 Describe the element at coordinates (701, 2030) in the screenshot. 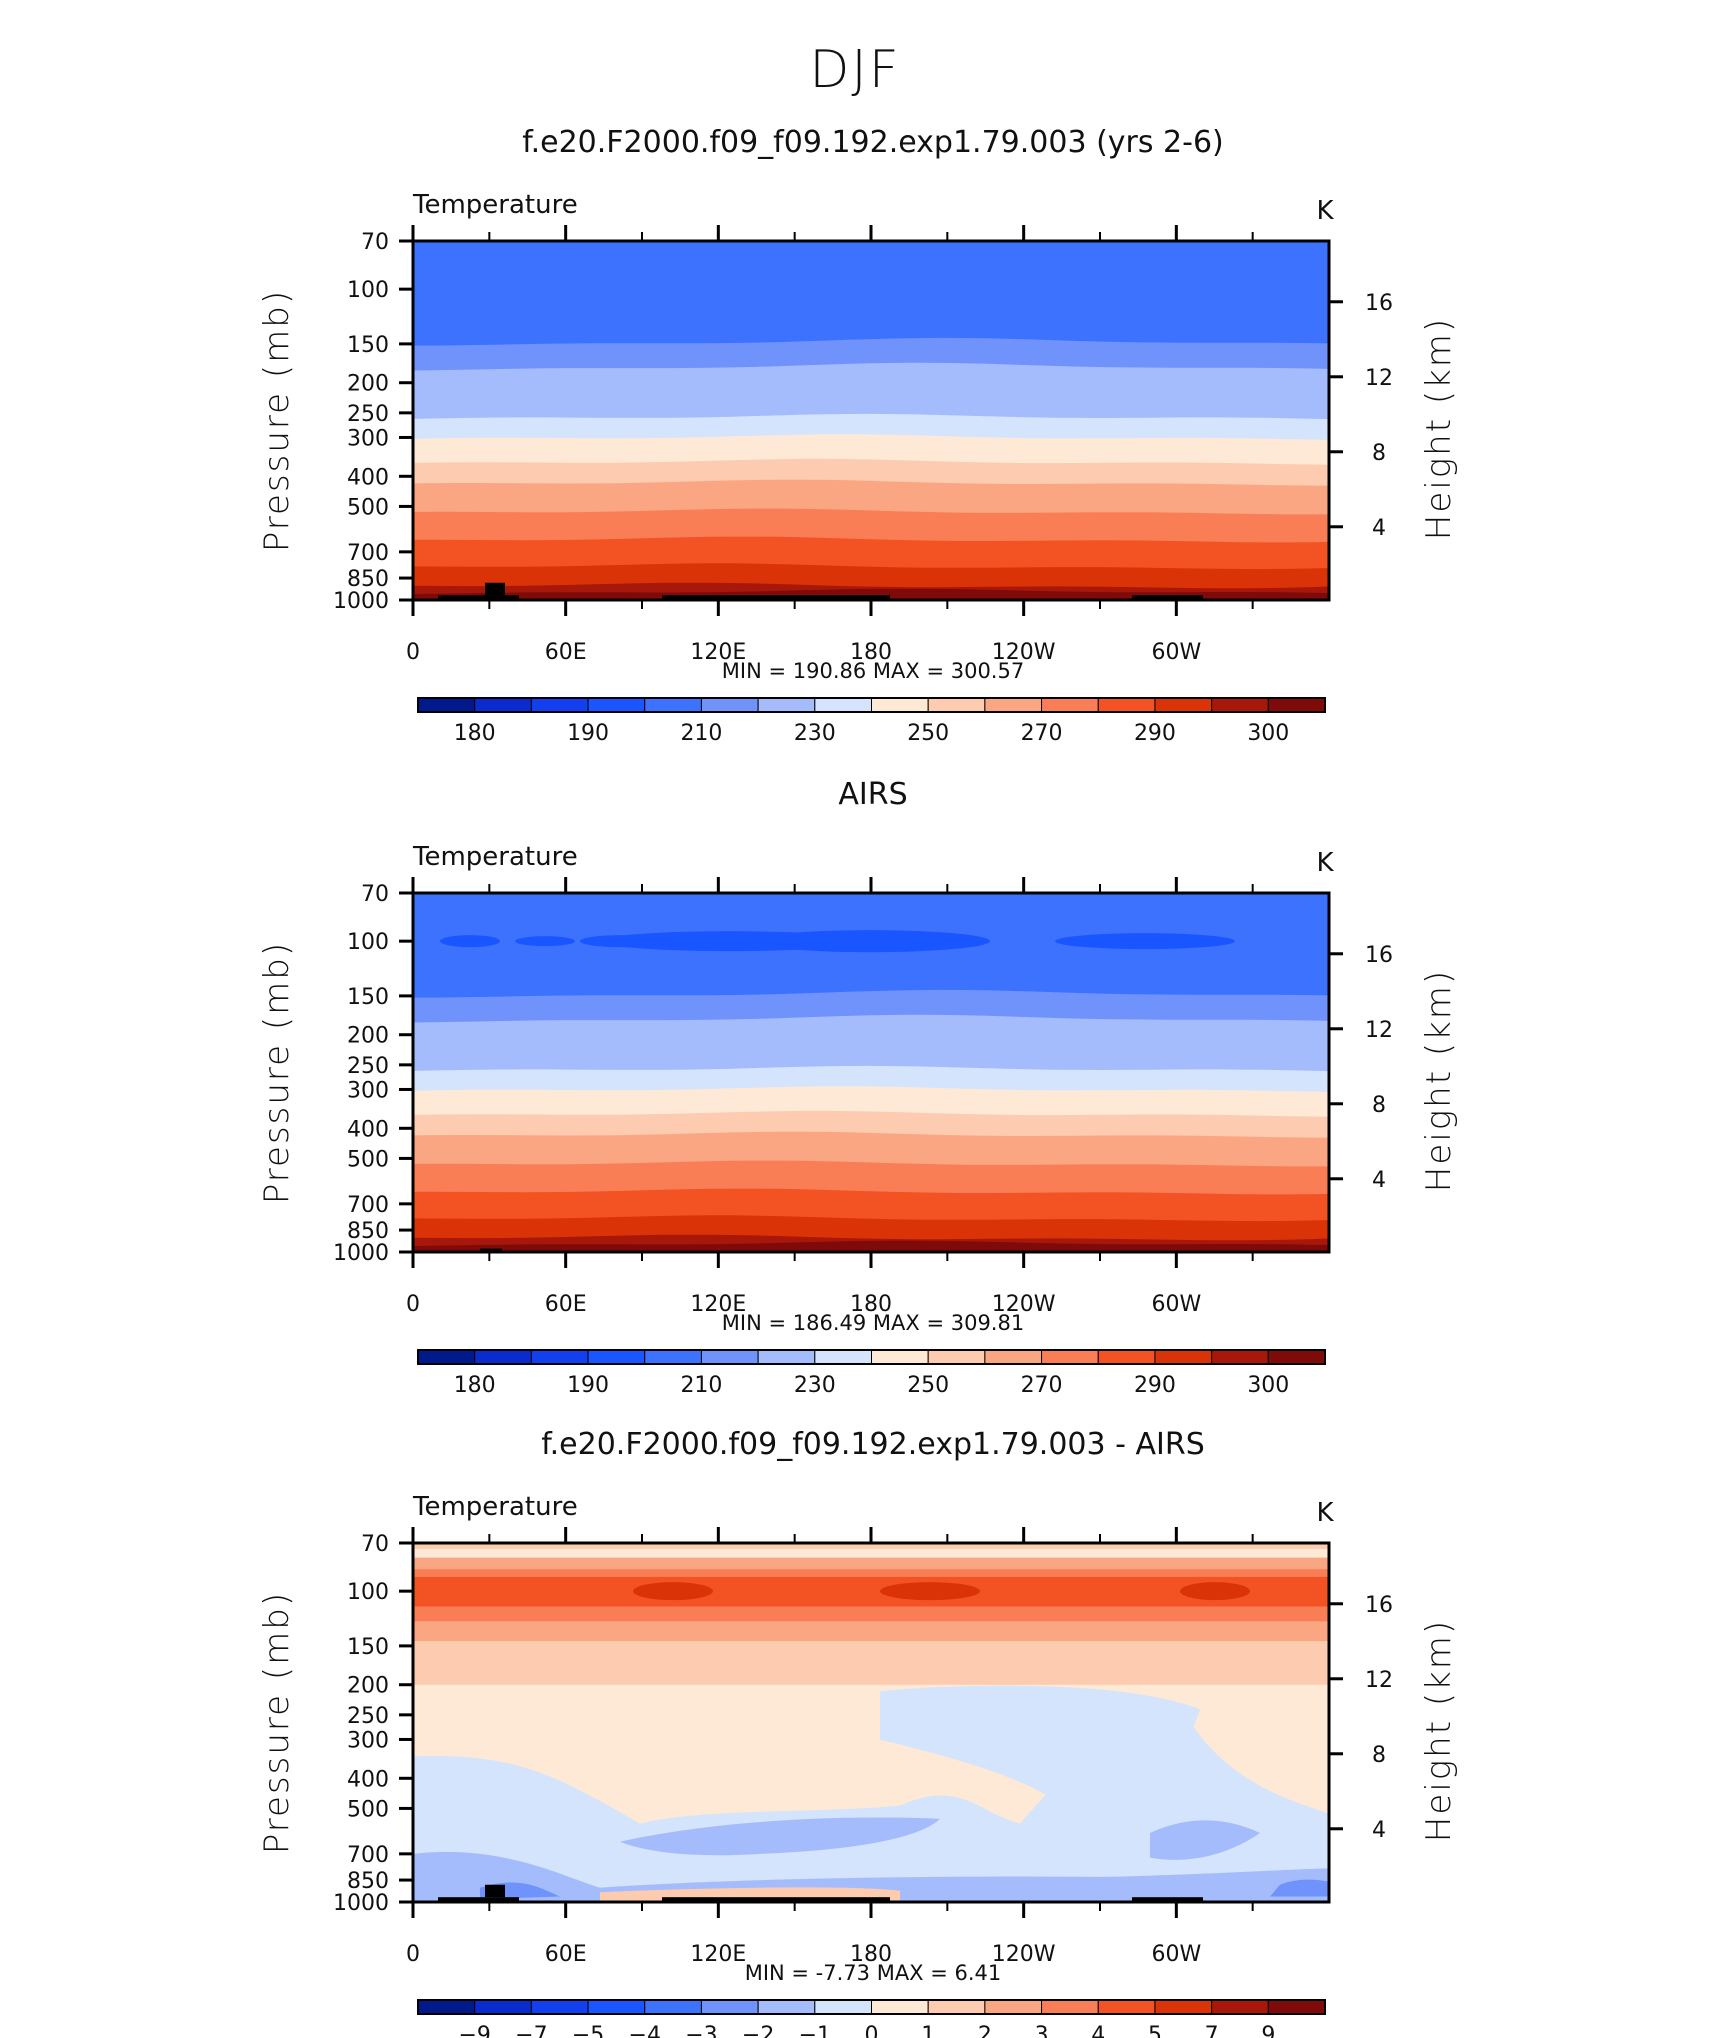

I see `colorbar-label: −3` at that location.